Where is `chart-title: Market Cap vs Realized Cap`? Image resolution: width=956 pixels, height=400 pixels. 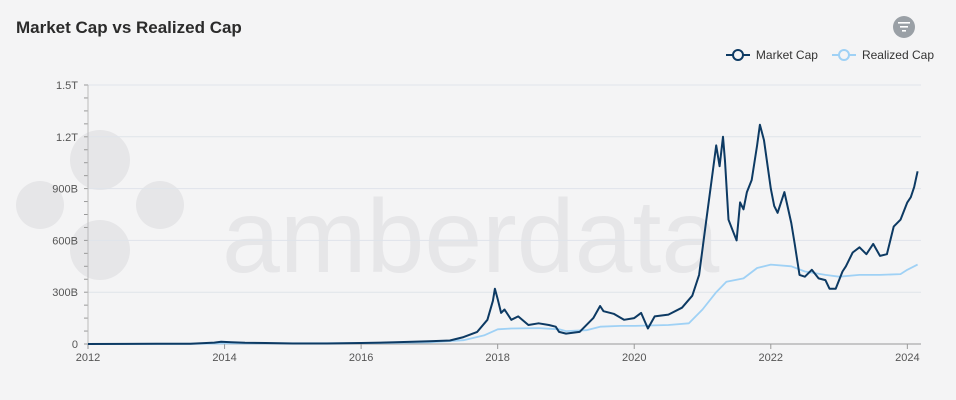
chart-title: Market Cap vs Realized Cap is located at coordinates (129, 27).